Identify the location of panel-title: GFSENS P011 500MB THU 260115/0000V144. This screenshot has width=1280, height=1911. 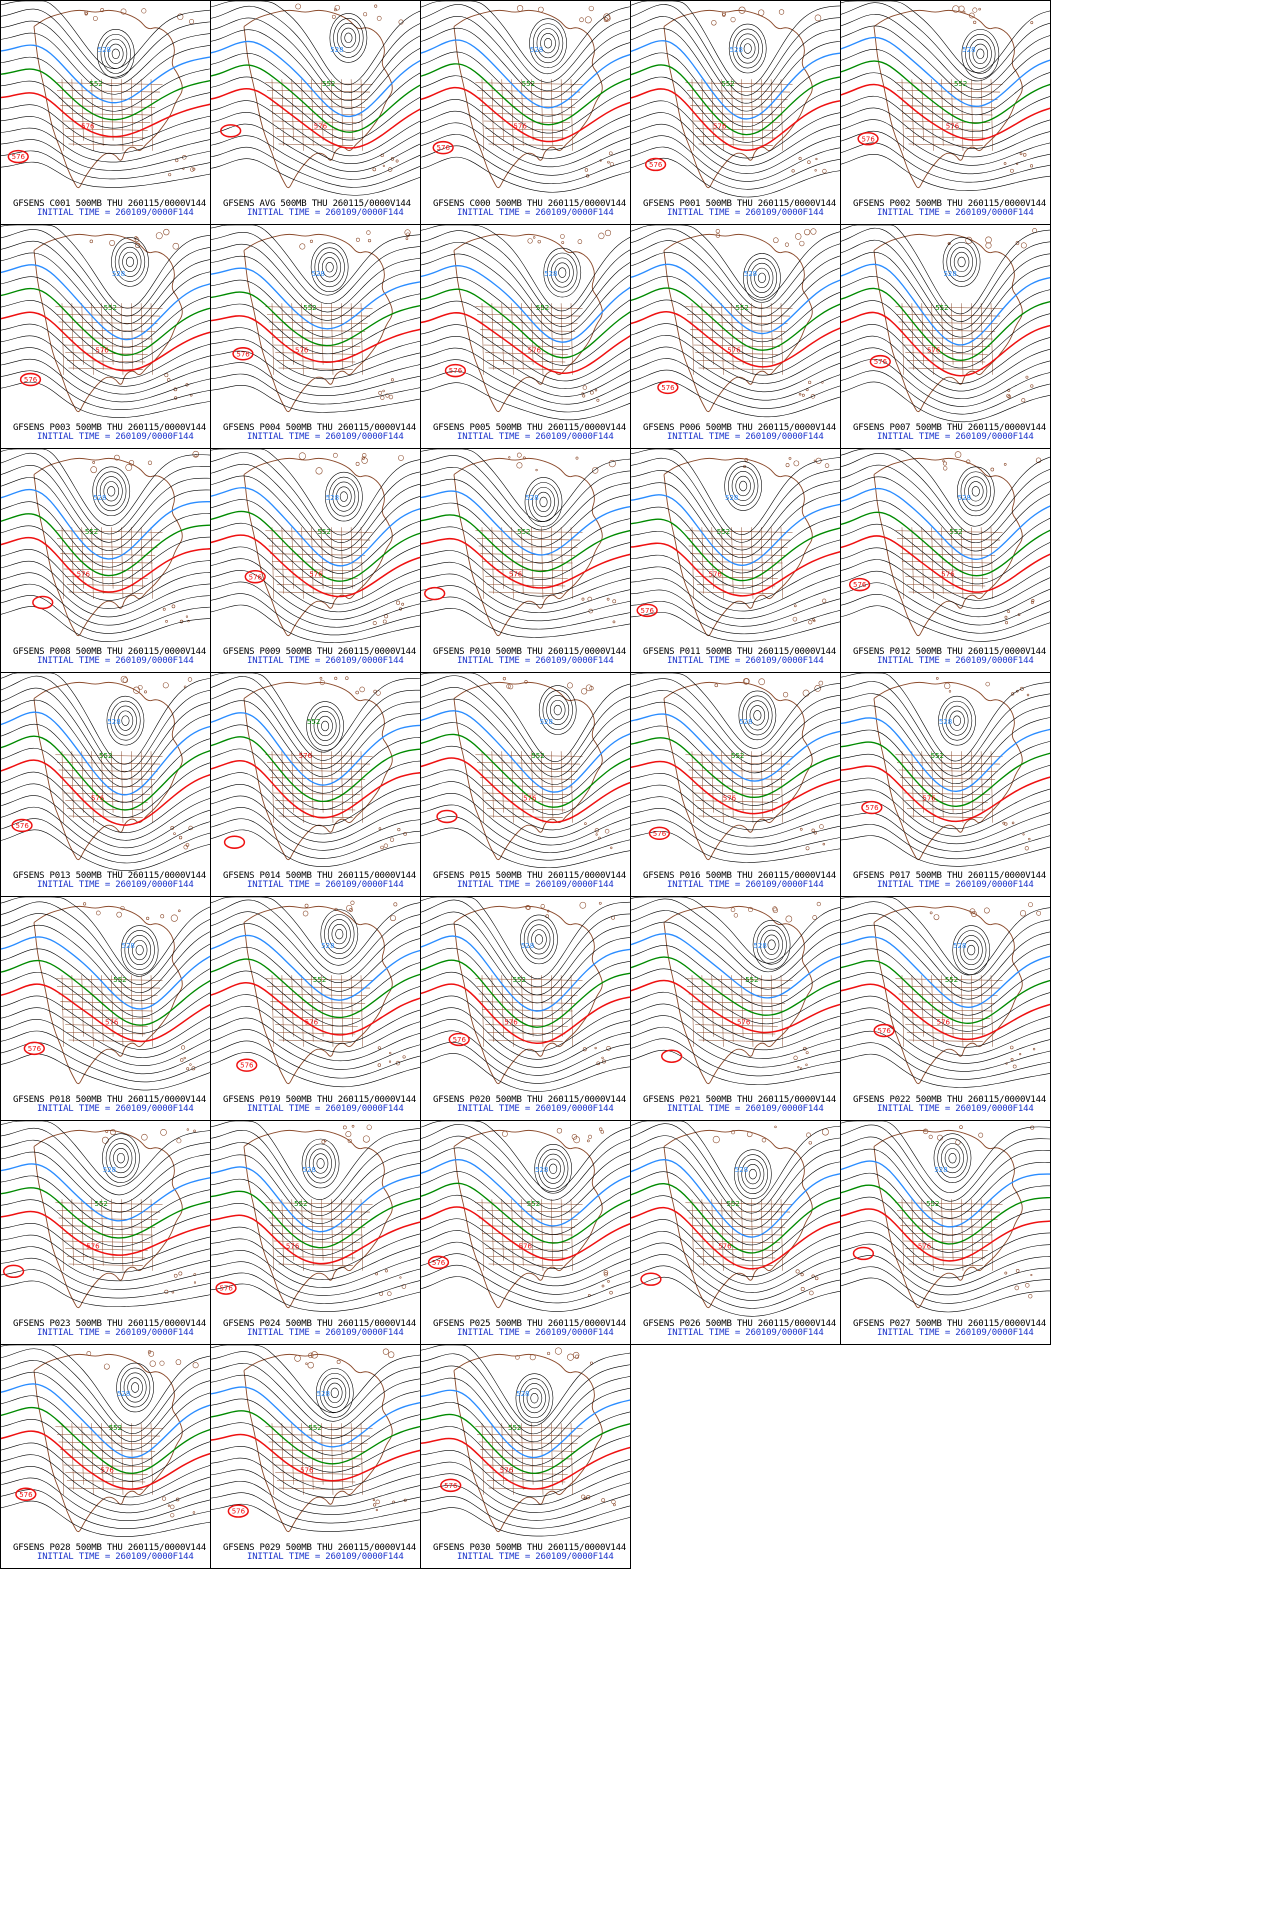
(740, 652).